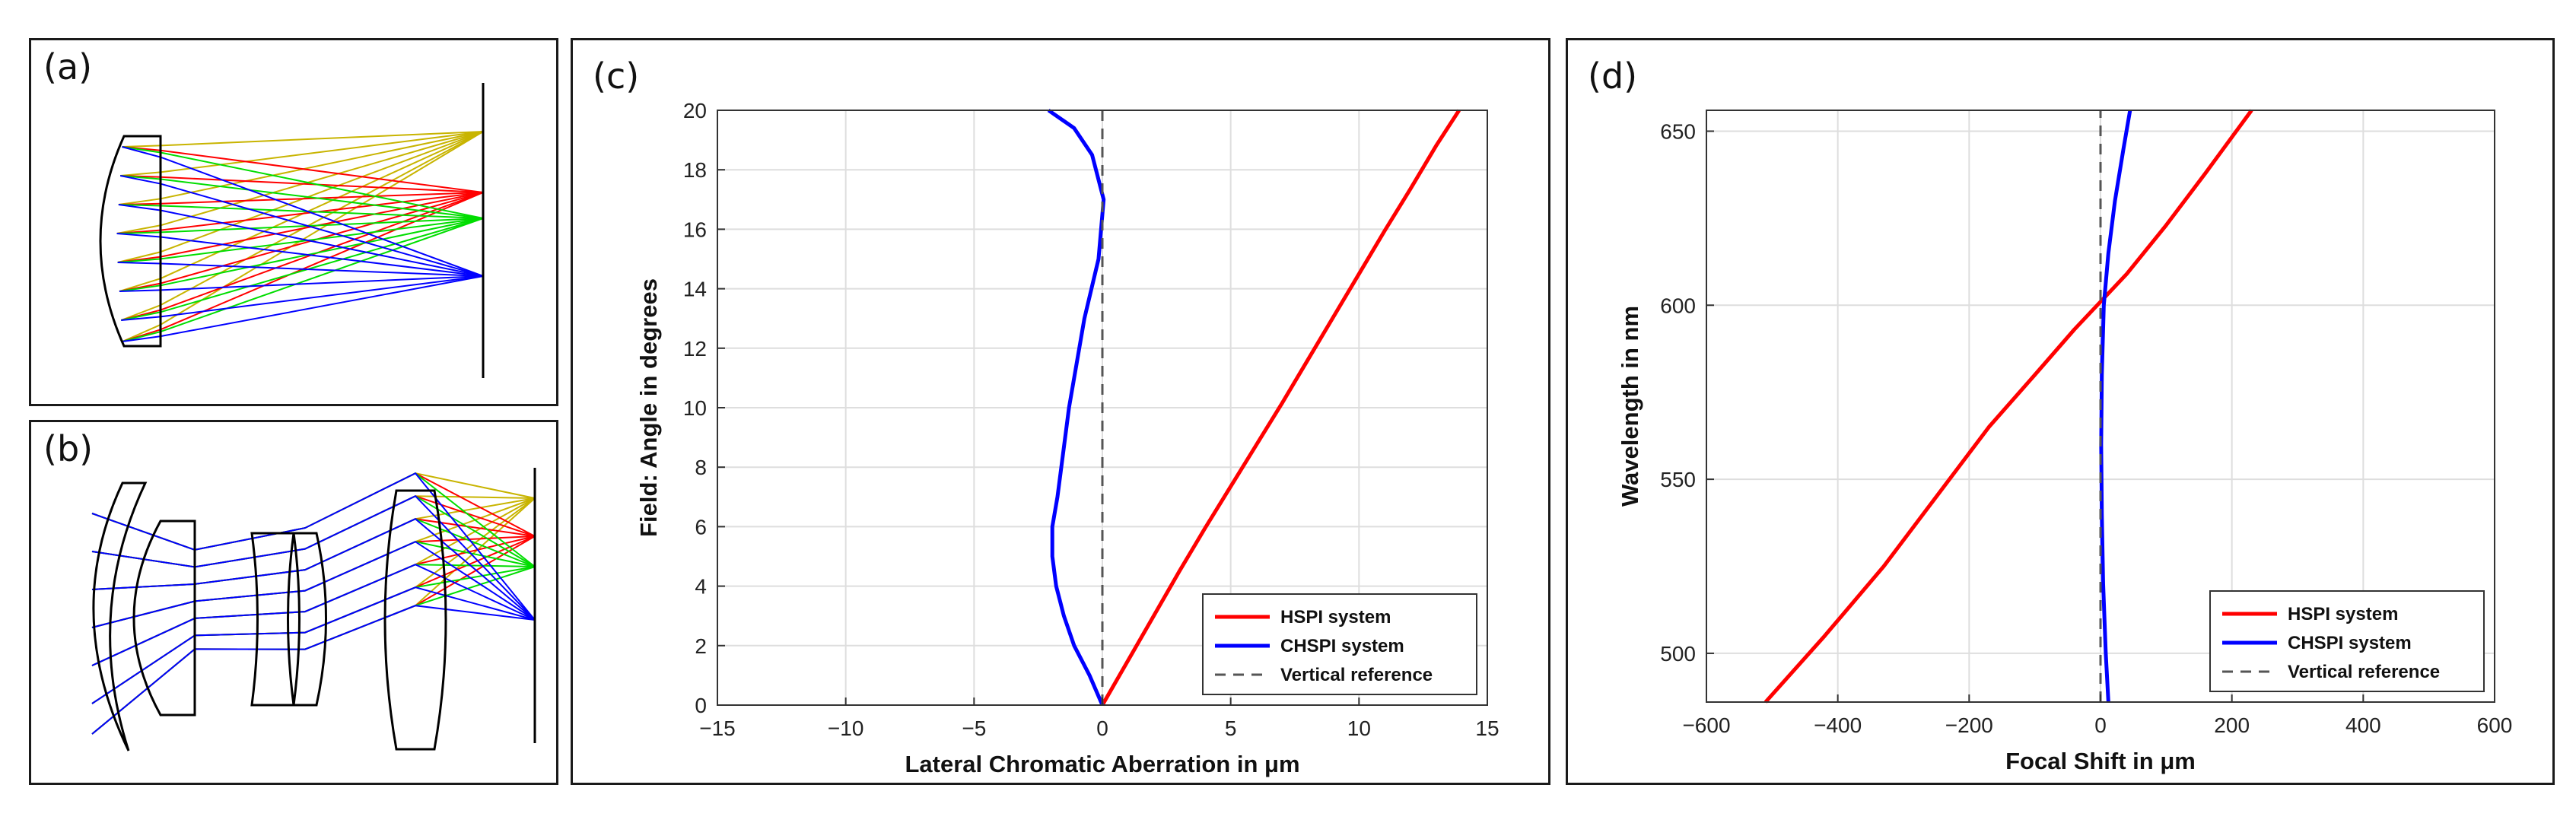 The image size is (2576, 823). What do you see at coordinates (695, 170) in the screenshot?
I see `y-tick-label: 18` at bounding box center [695, 170].